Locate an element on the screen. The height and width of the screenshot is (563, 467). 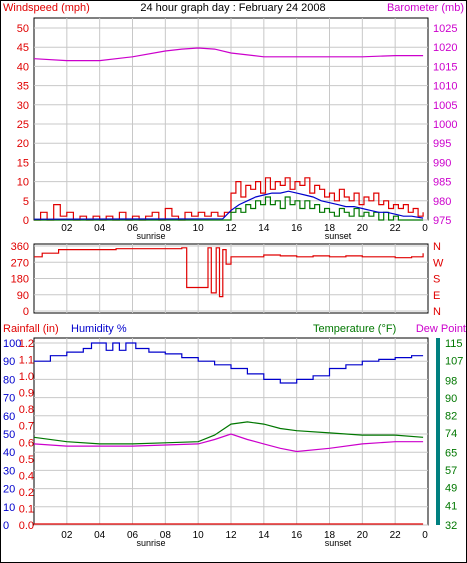
wind-tick-label: 35 is located at coordinates (23, 87).